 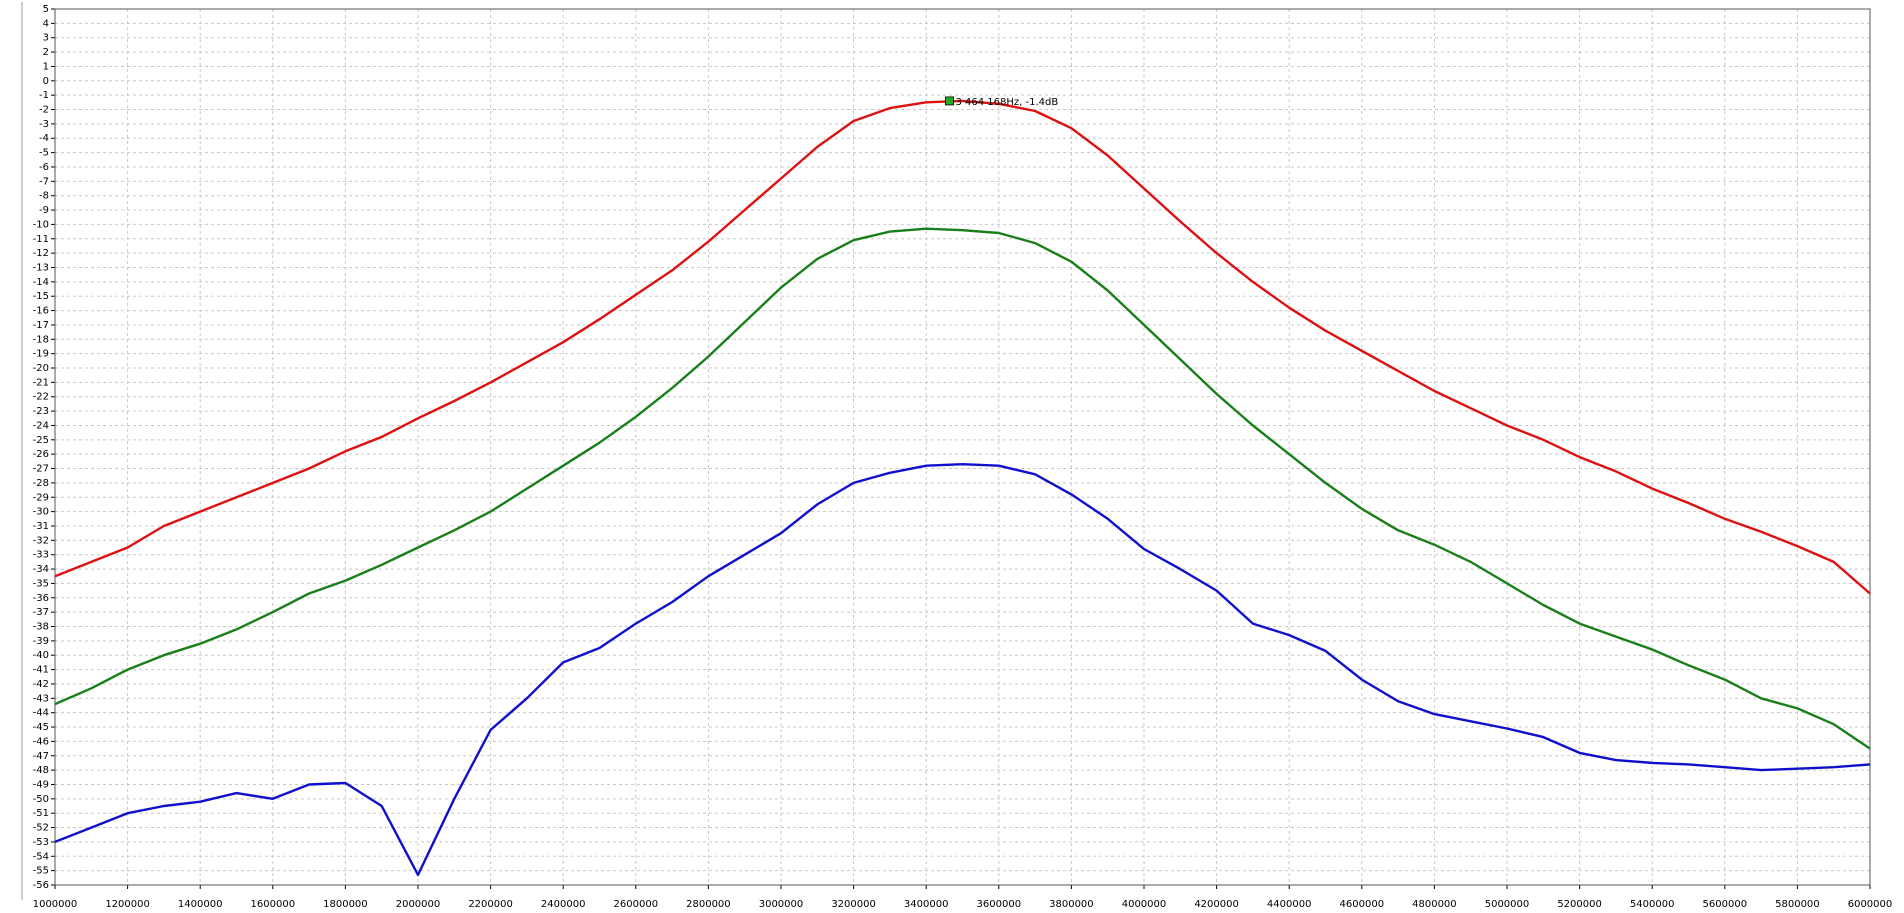 I want to click on y-tick-label: -2, so click(x=44, y=110).